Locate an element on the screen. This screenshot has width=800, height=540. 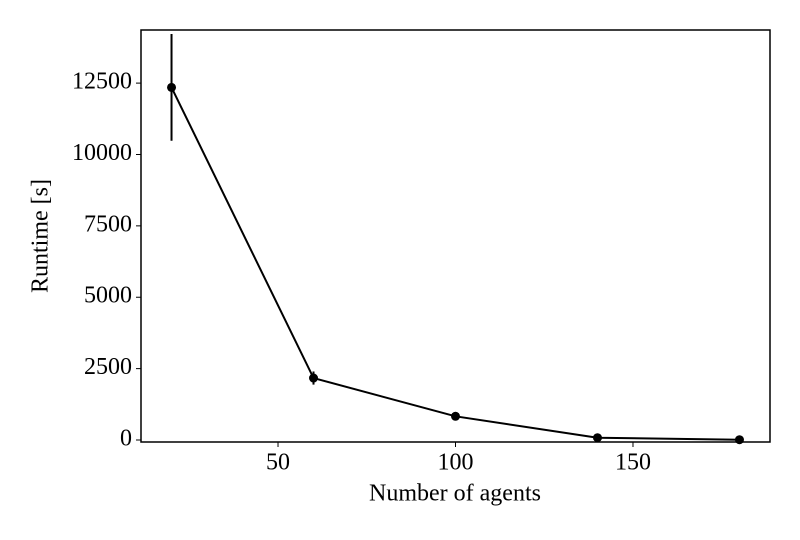
x-tick-label: 50 is located at coordinates (278, 463).